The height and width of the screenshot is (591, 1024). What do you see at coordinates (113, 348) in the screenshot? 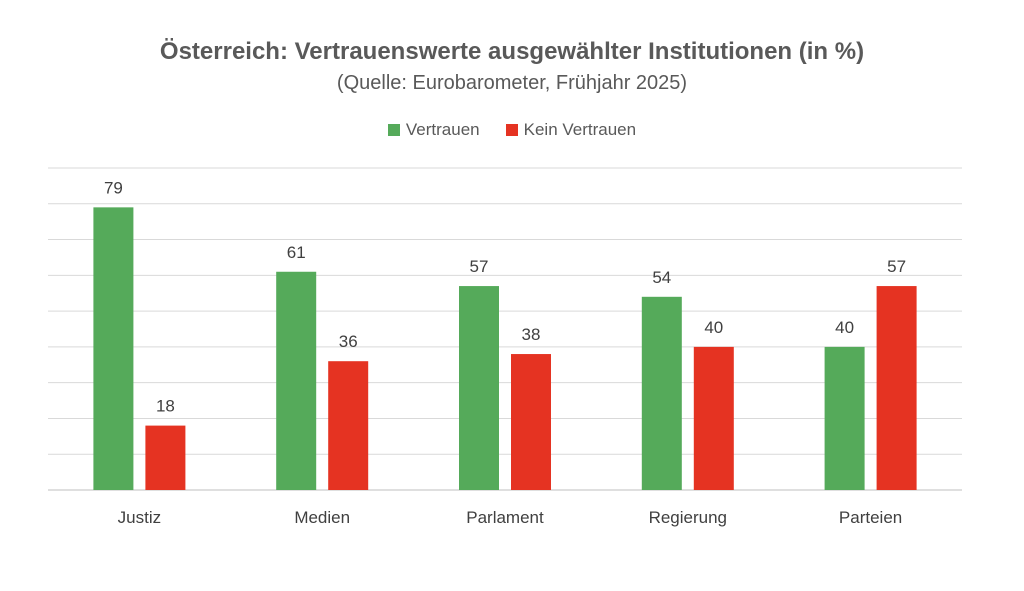
I see `bar-justiz-vertrauen` at bounding box center [113, 348].